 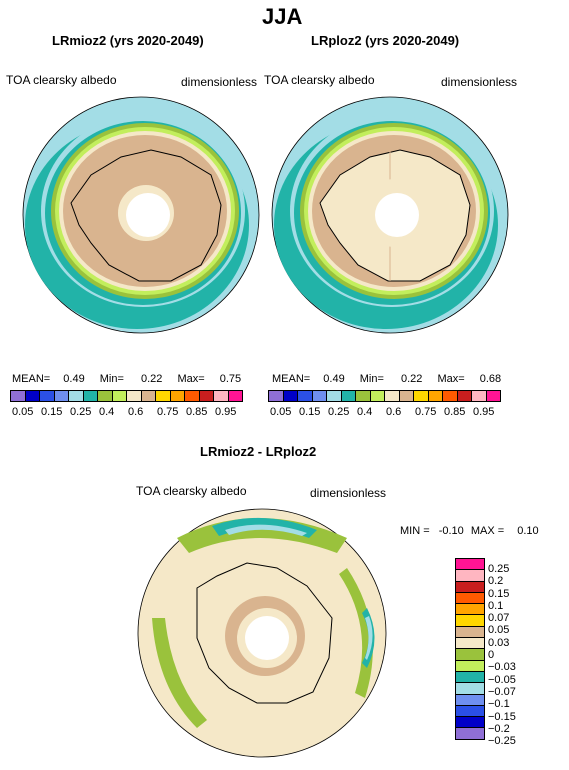 I want to click on right-variable-label: TOA clearsky albedo, so click(x=319, y=80).